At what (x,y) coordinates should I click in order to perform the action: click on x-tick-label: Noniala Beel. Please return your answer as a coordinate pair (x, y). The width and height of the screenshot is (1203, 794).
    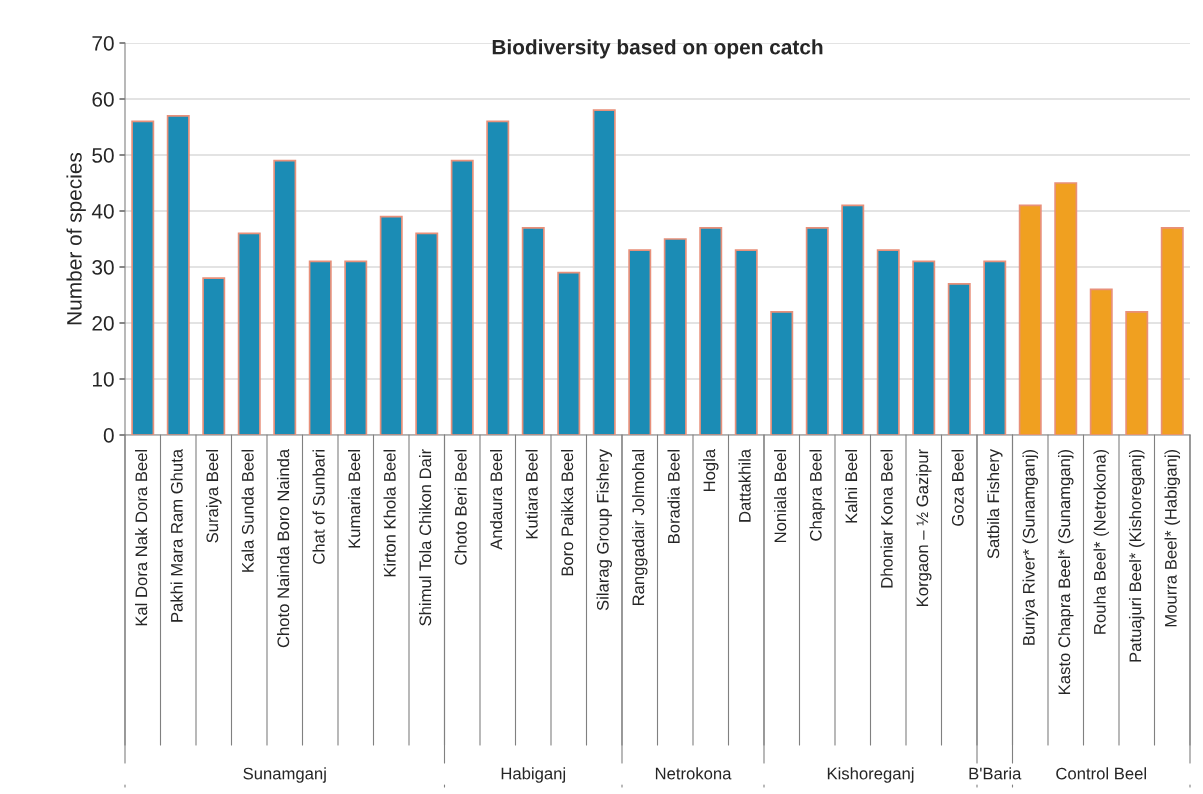
    Looking at the image, I should click on (780, 496).